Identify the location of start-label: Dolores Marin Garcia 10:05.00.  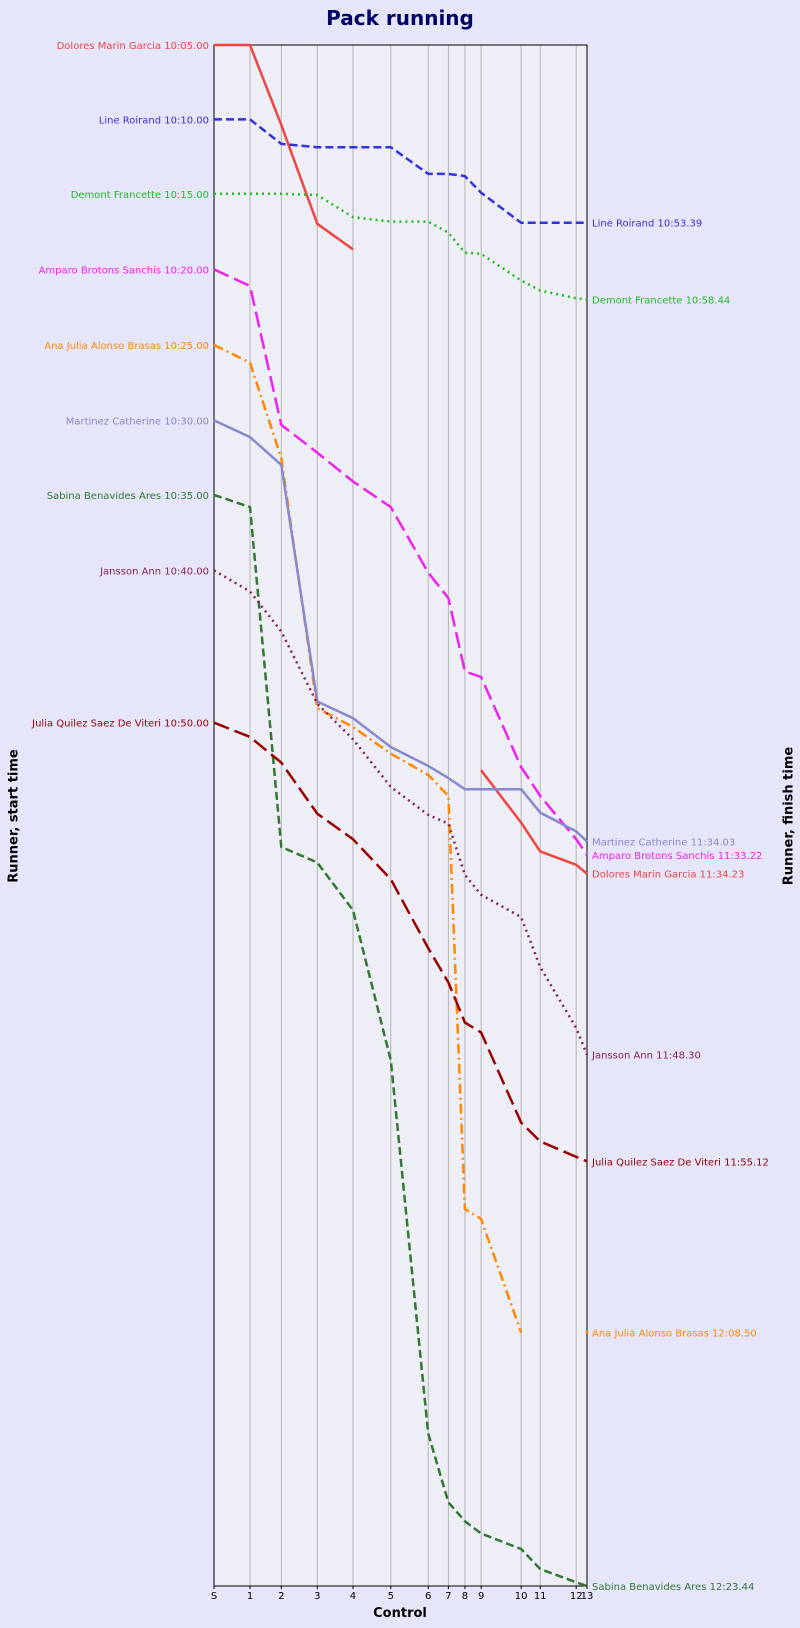
(133, 46).